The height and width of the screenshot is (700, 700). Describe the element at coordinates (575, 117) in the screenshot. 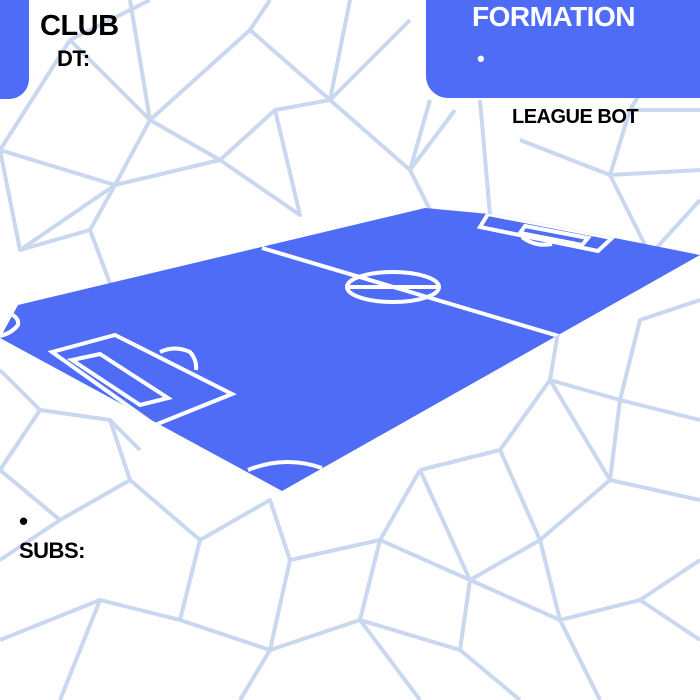

I see `league-label: LEAGUE BOT` at that location.